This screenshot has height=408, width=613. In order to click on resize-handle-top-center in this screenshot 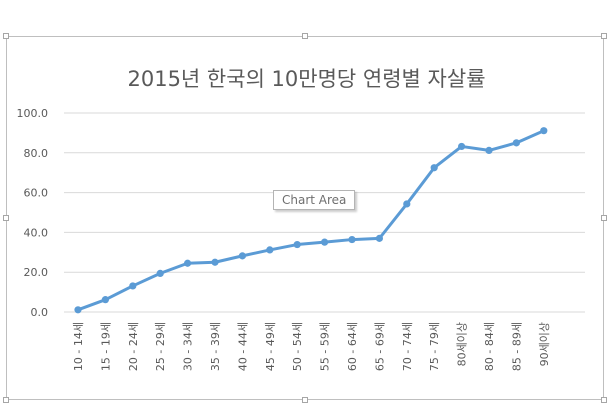, I will do `click(305, 36)`.